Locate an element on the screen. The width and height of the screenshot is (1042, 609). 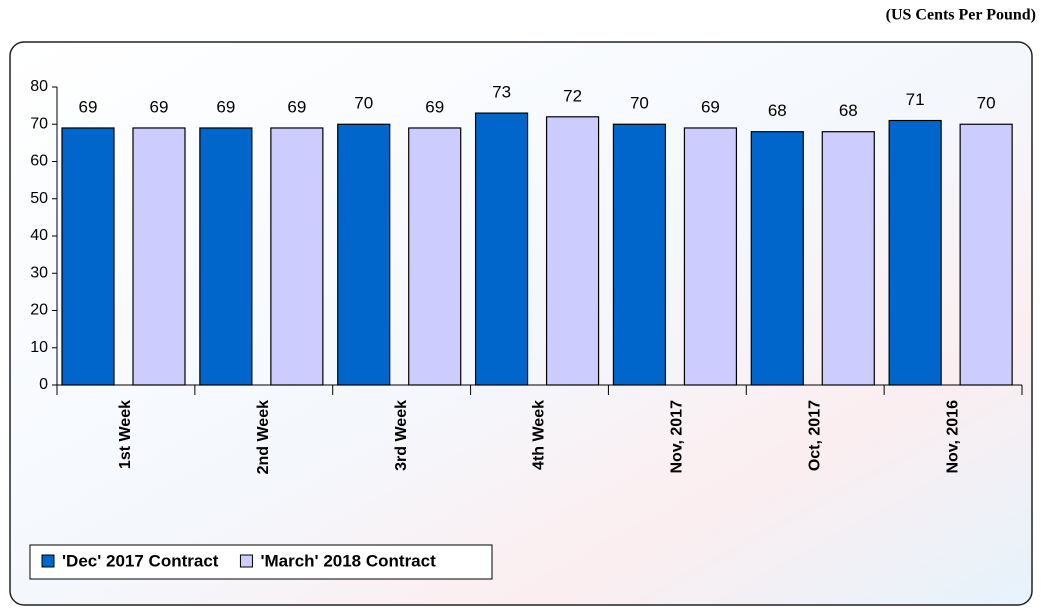
x-tick-label: 4th Week is located at coordinates (539, 435).